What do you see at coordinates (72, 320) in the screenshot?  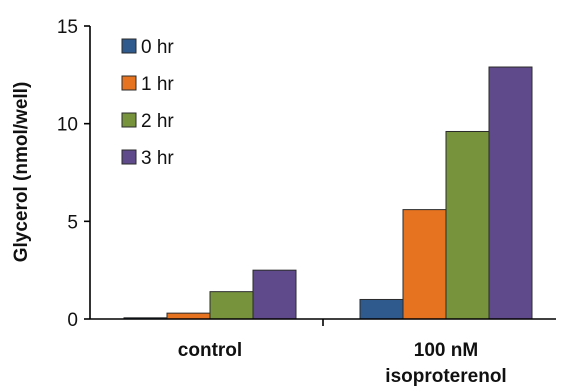 I see `y-tick-label: 0` at bounding box center [72, 320].